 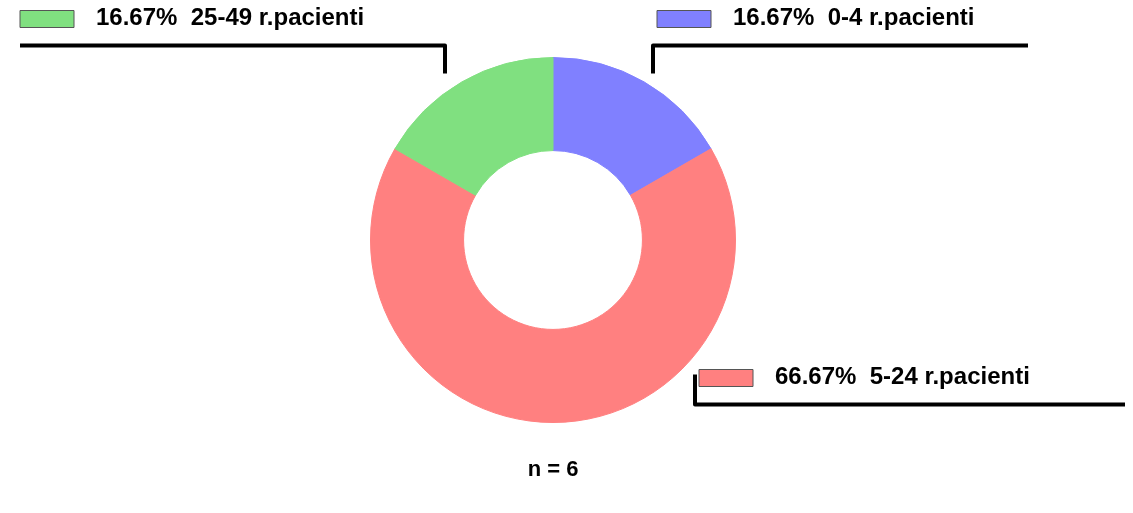 What do you see at coordinates (230, 17) in the screenshot?
I see `legend-label: 16.67% 25-49 r.pacienti` at bounding box center [230, 17].